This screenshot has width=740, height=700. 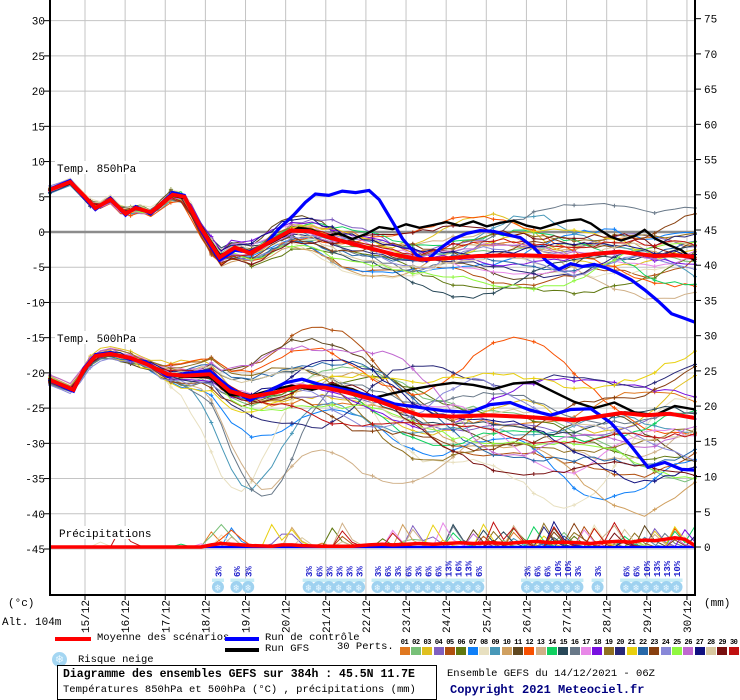 I want to click on pert-number: 28, so click(x=711, y=643).